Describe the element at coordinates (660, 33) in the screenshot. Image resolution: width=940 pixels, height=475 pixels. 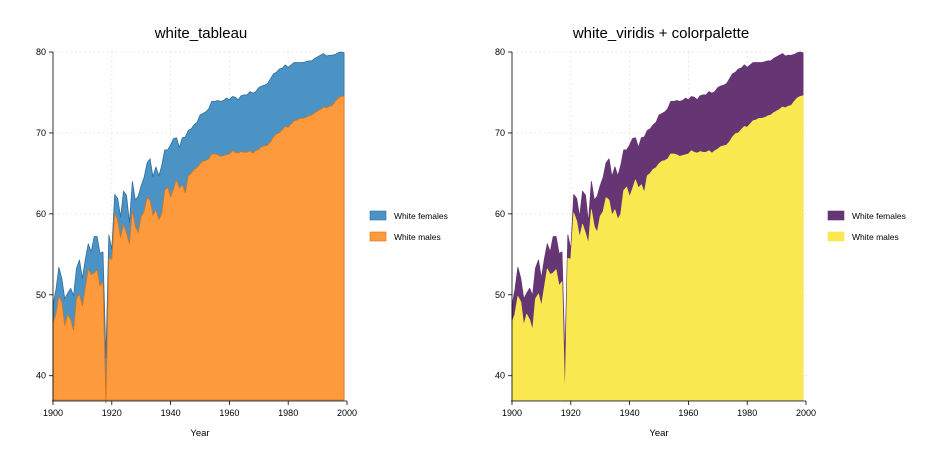
I see `chart-title: white_viridis + colorpalette` at that location.